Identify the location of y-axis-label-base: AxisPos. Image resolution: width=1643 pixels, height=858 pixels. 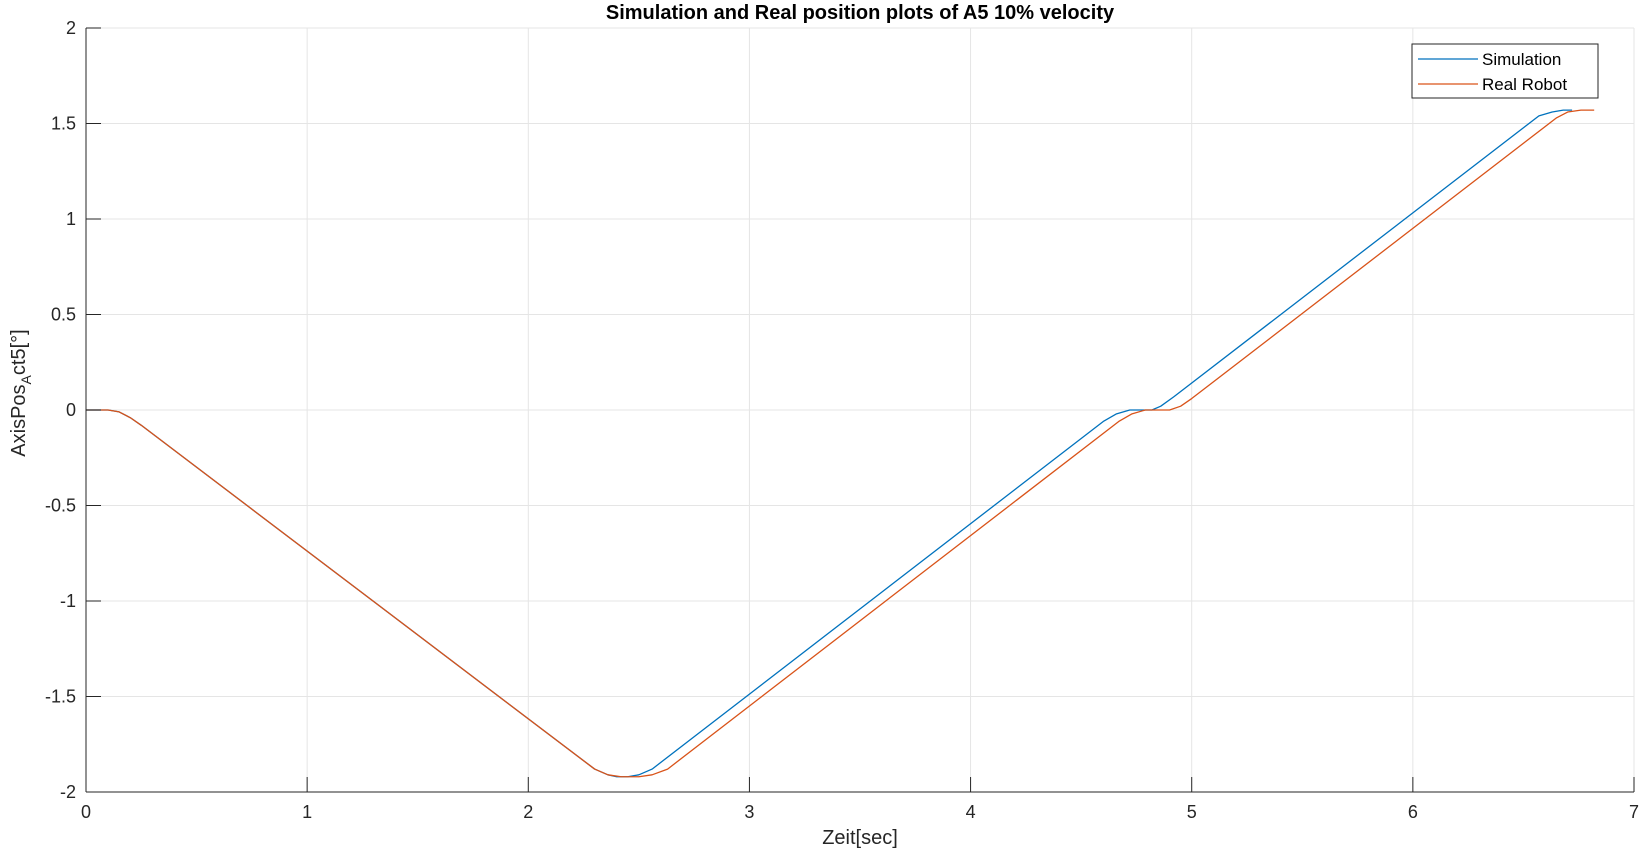
(19, 420).